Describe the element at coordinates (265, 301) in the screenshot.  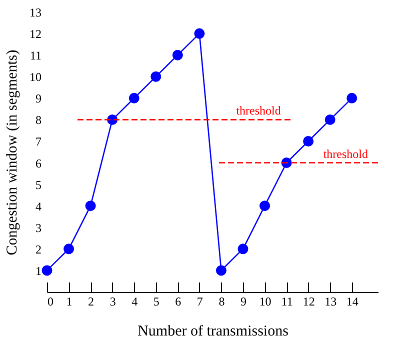
I see `x-tick-label: 10` at that location.